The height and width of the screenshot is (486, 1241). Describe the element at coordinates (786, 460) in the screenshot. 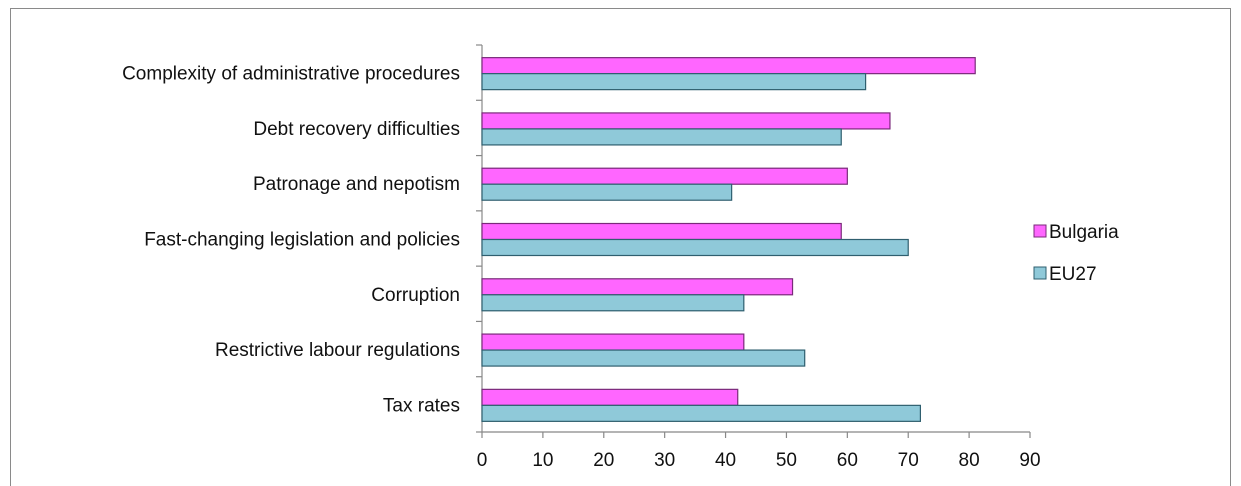

I see `x-tick-label: 50` at that location.